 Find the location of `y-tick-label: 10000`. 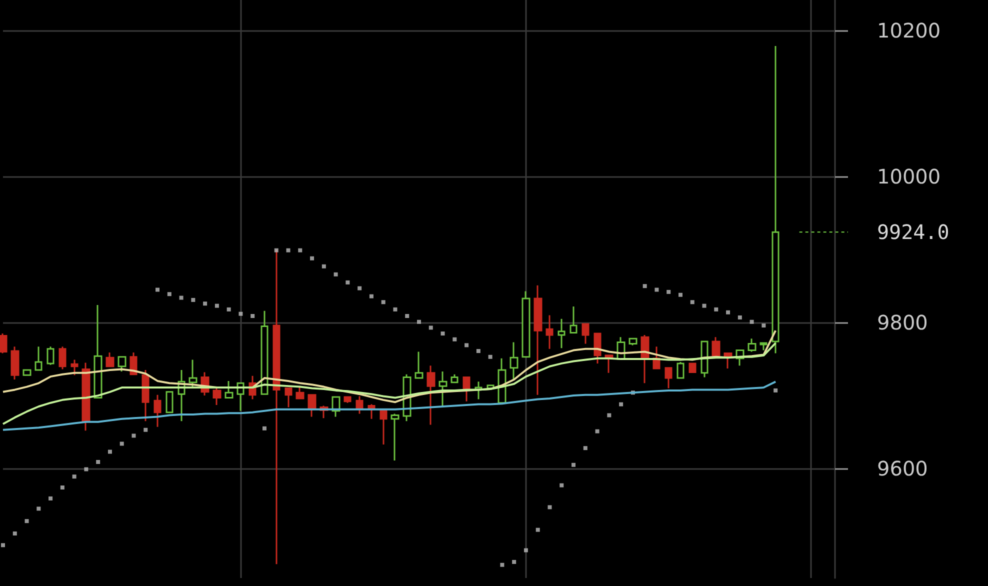

y-tick-label: 10000 is located at coordinates (909, 176).